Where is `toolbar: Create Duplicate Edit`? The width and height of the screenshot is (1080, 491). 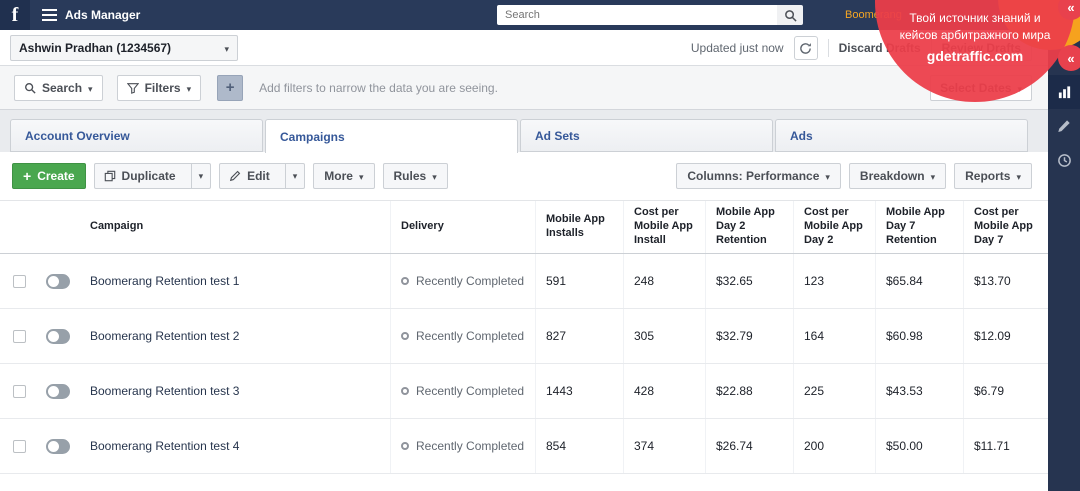 toolbar: Create Duplicate Edit is located at coordinates (524, 176).